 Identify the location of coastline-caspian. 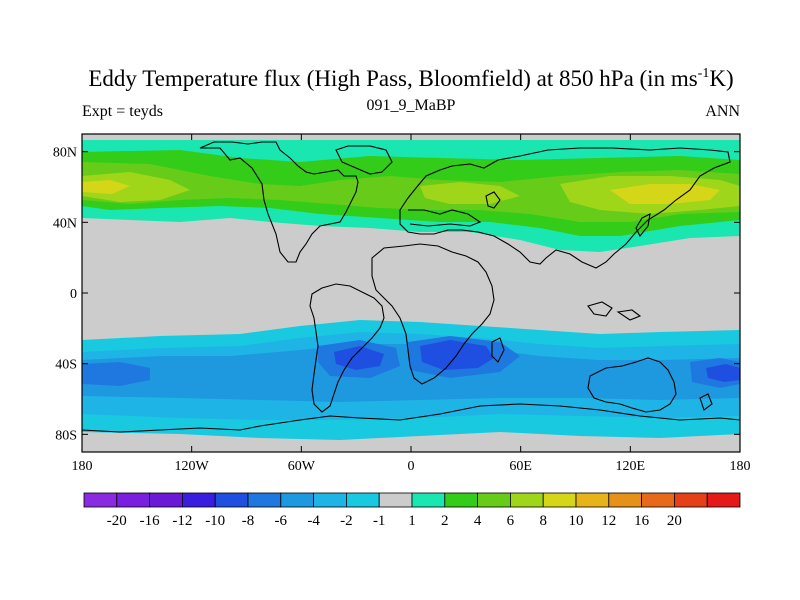
(493, 200).